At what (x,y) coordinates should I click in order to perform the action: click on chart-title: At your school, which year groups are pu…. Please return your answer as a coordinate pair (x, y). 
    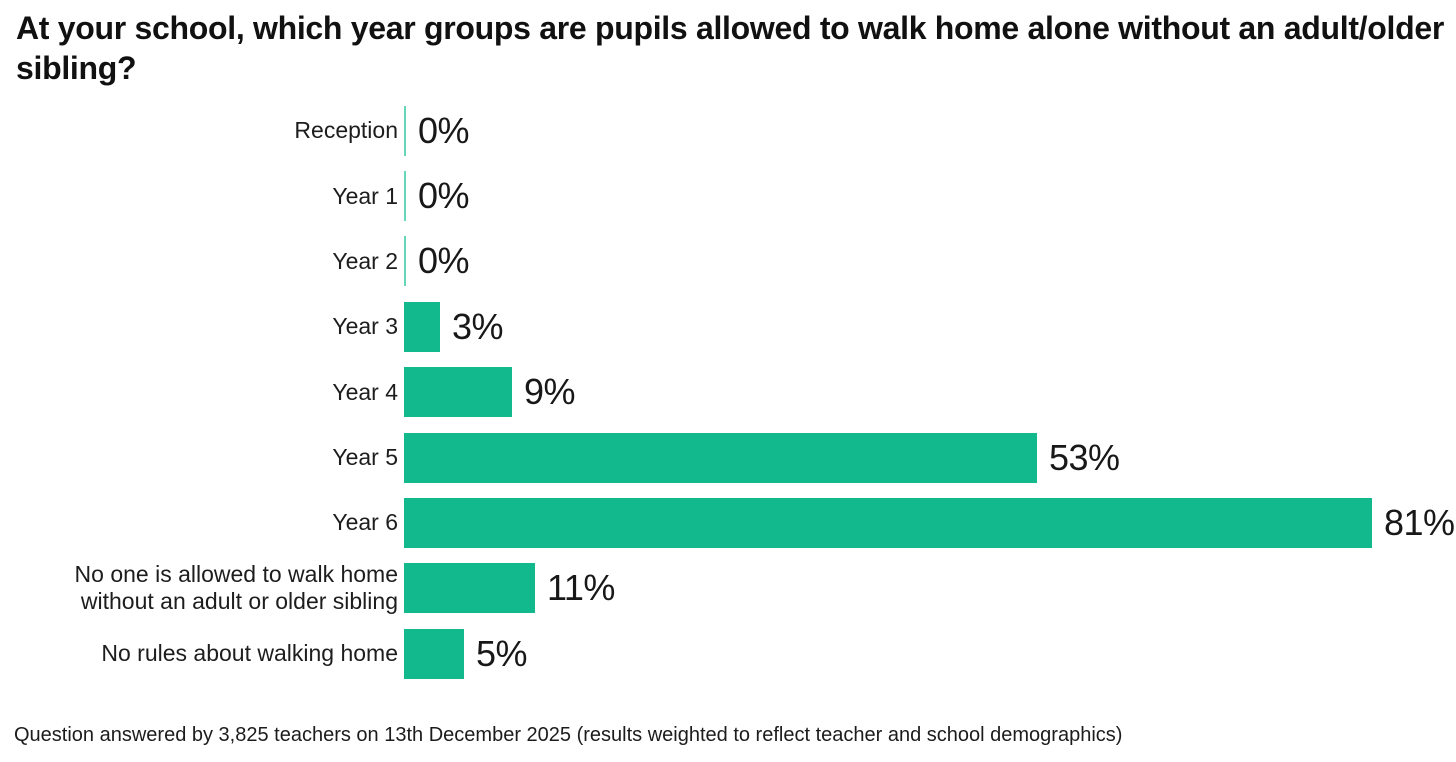
    Looking at the image, I should click on (730, 48).